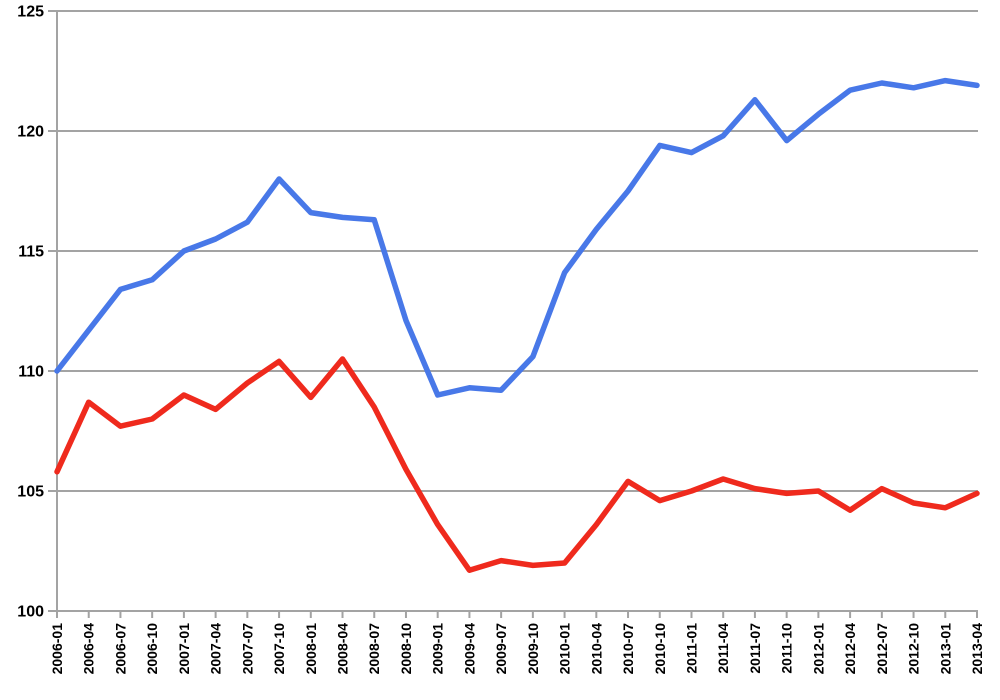 The image size is (1000, 700). What do you see at coordinates (247, 649) in the screenshot?
I see `x-tick-label: 2007-07` at bounding box center [247, 649].